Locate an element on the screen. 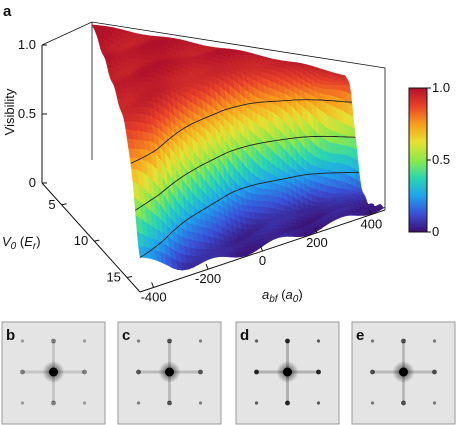  x-label-close: ) is located at coordinates (300, 294).